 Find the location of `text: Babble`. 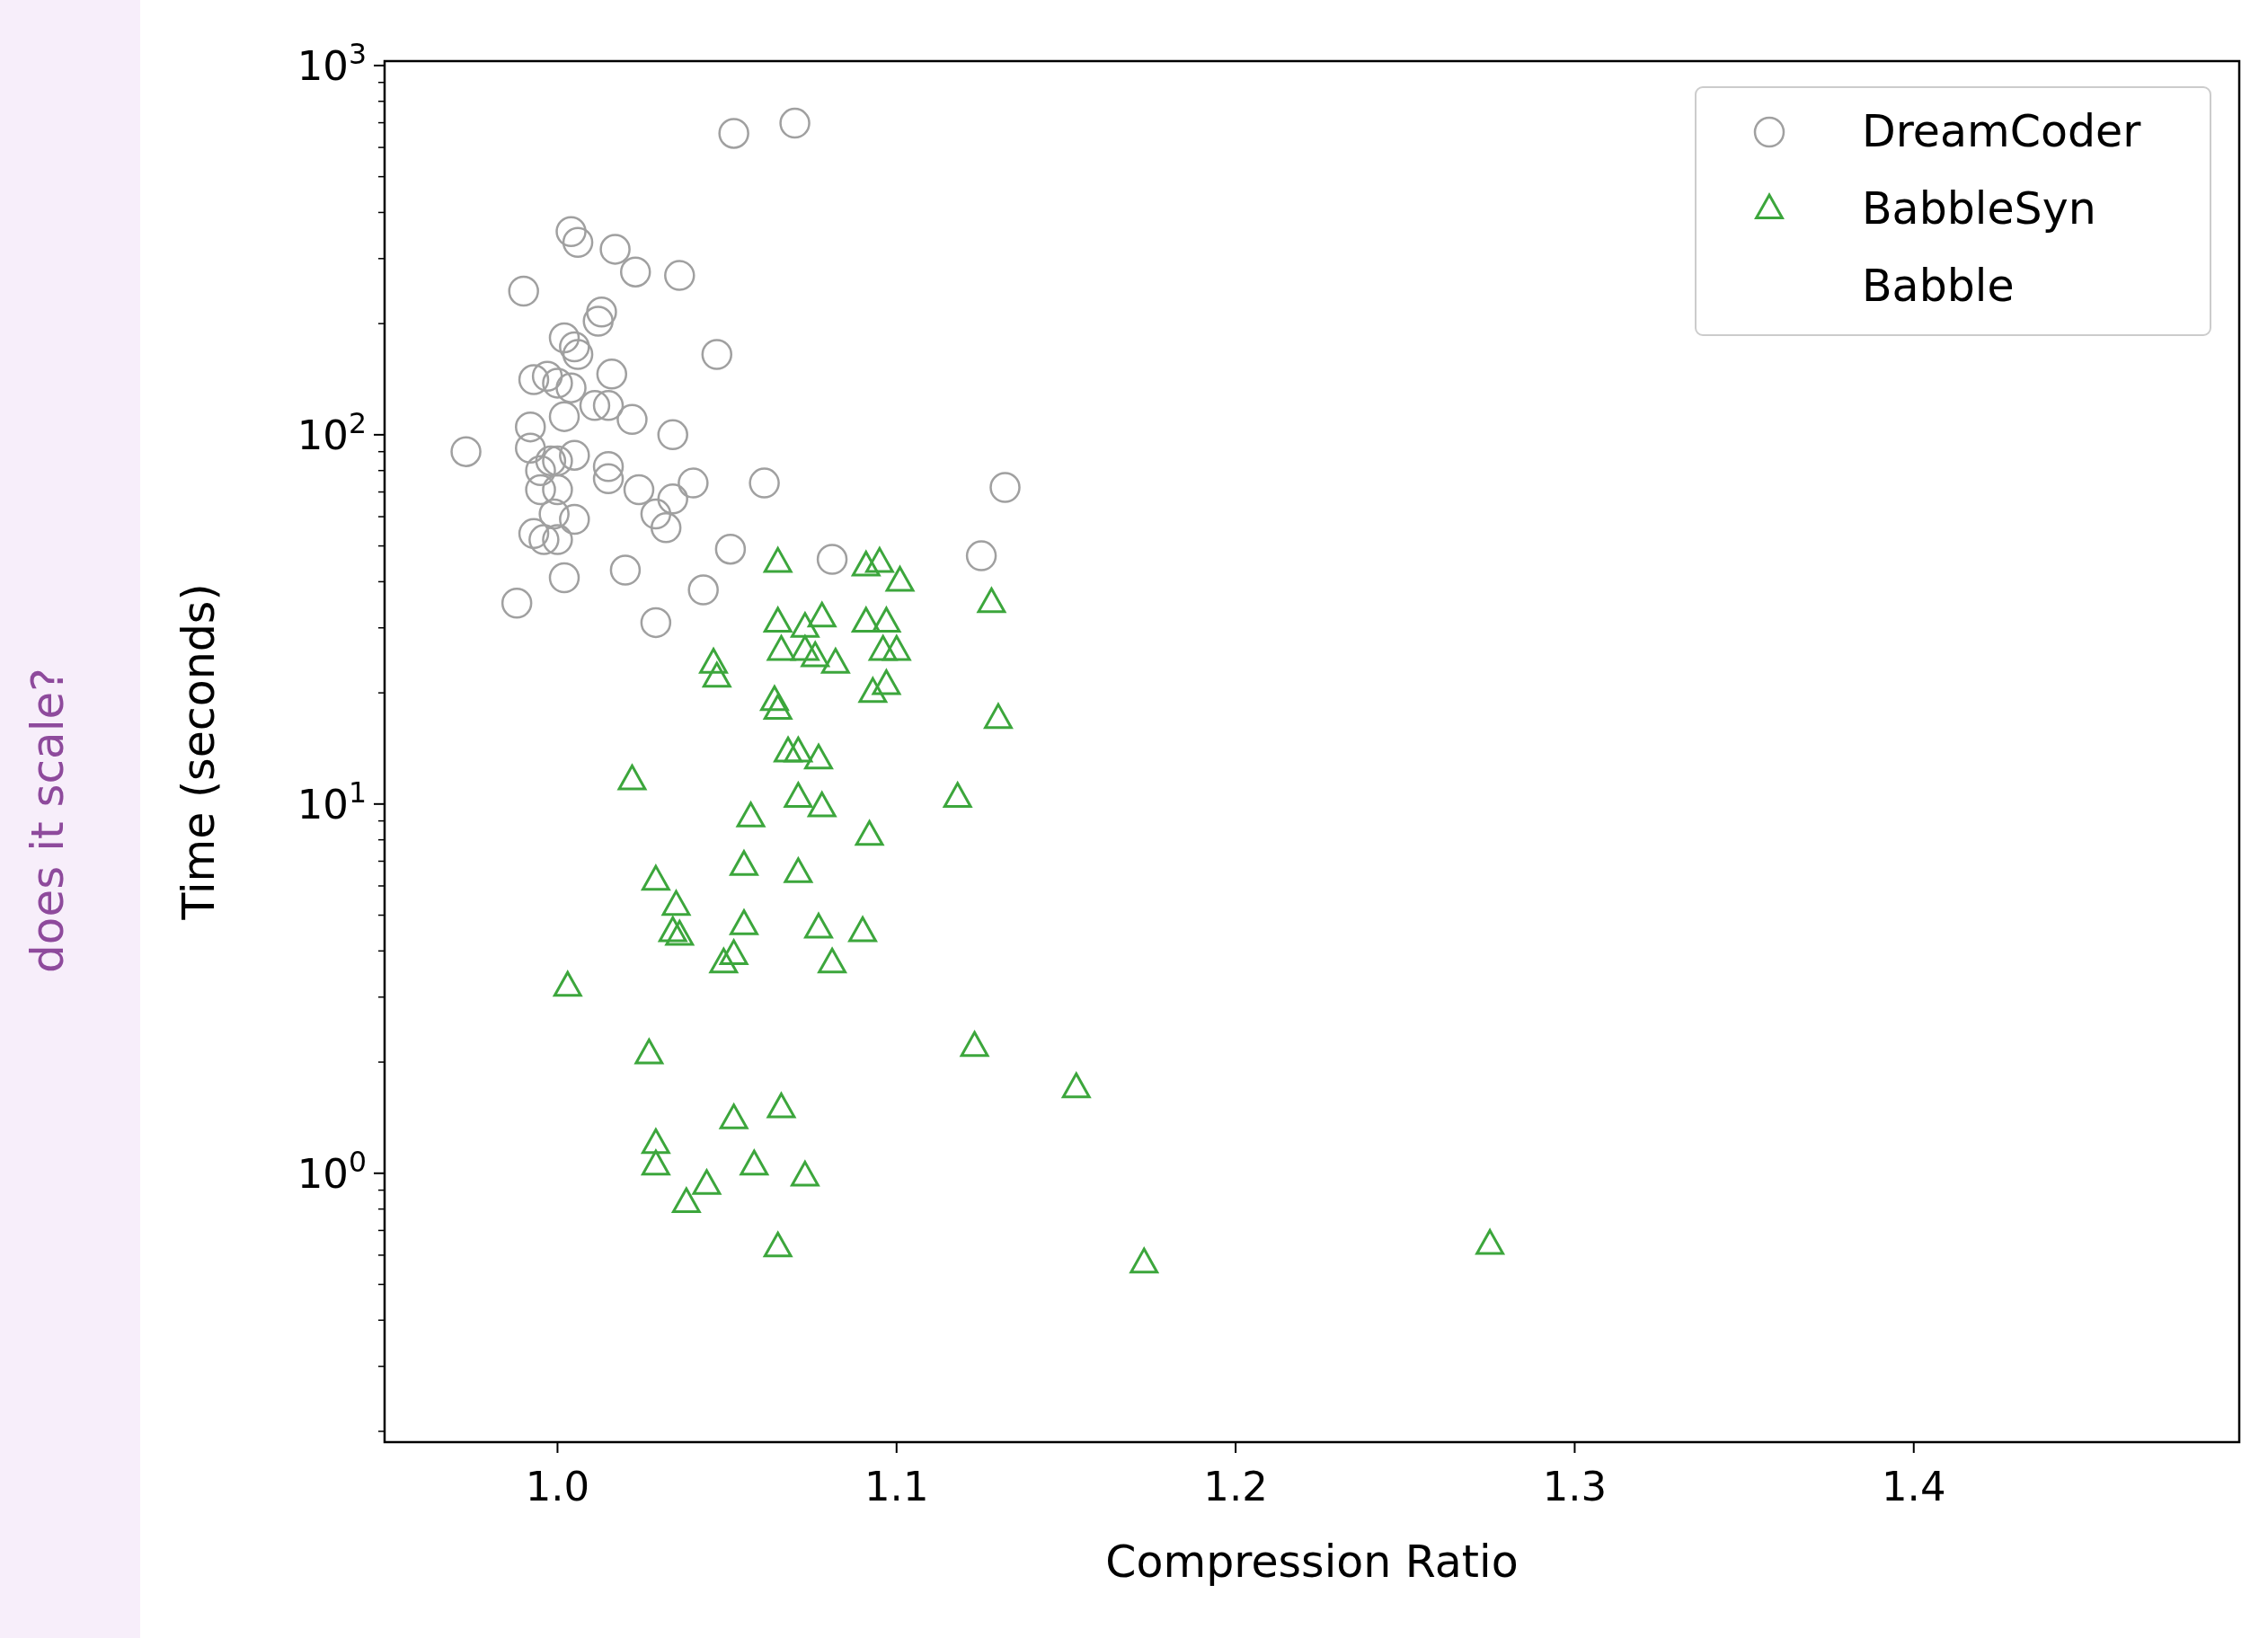

text: Babble is located at coordinates (1938, 286).